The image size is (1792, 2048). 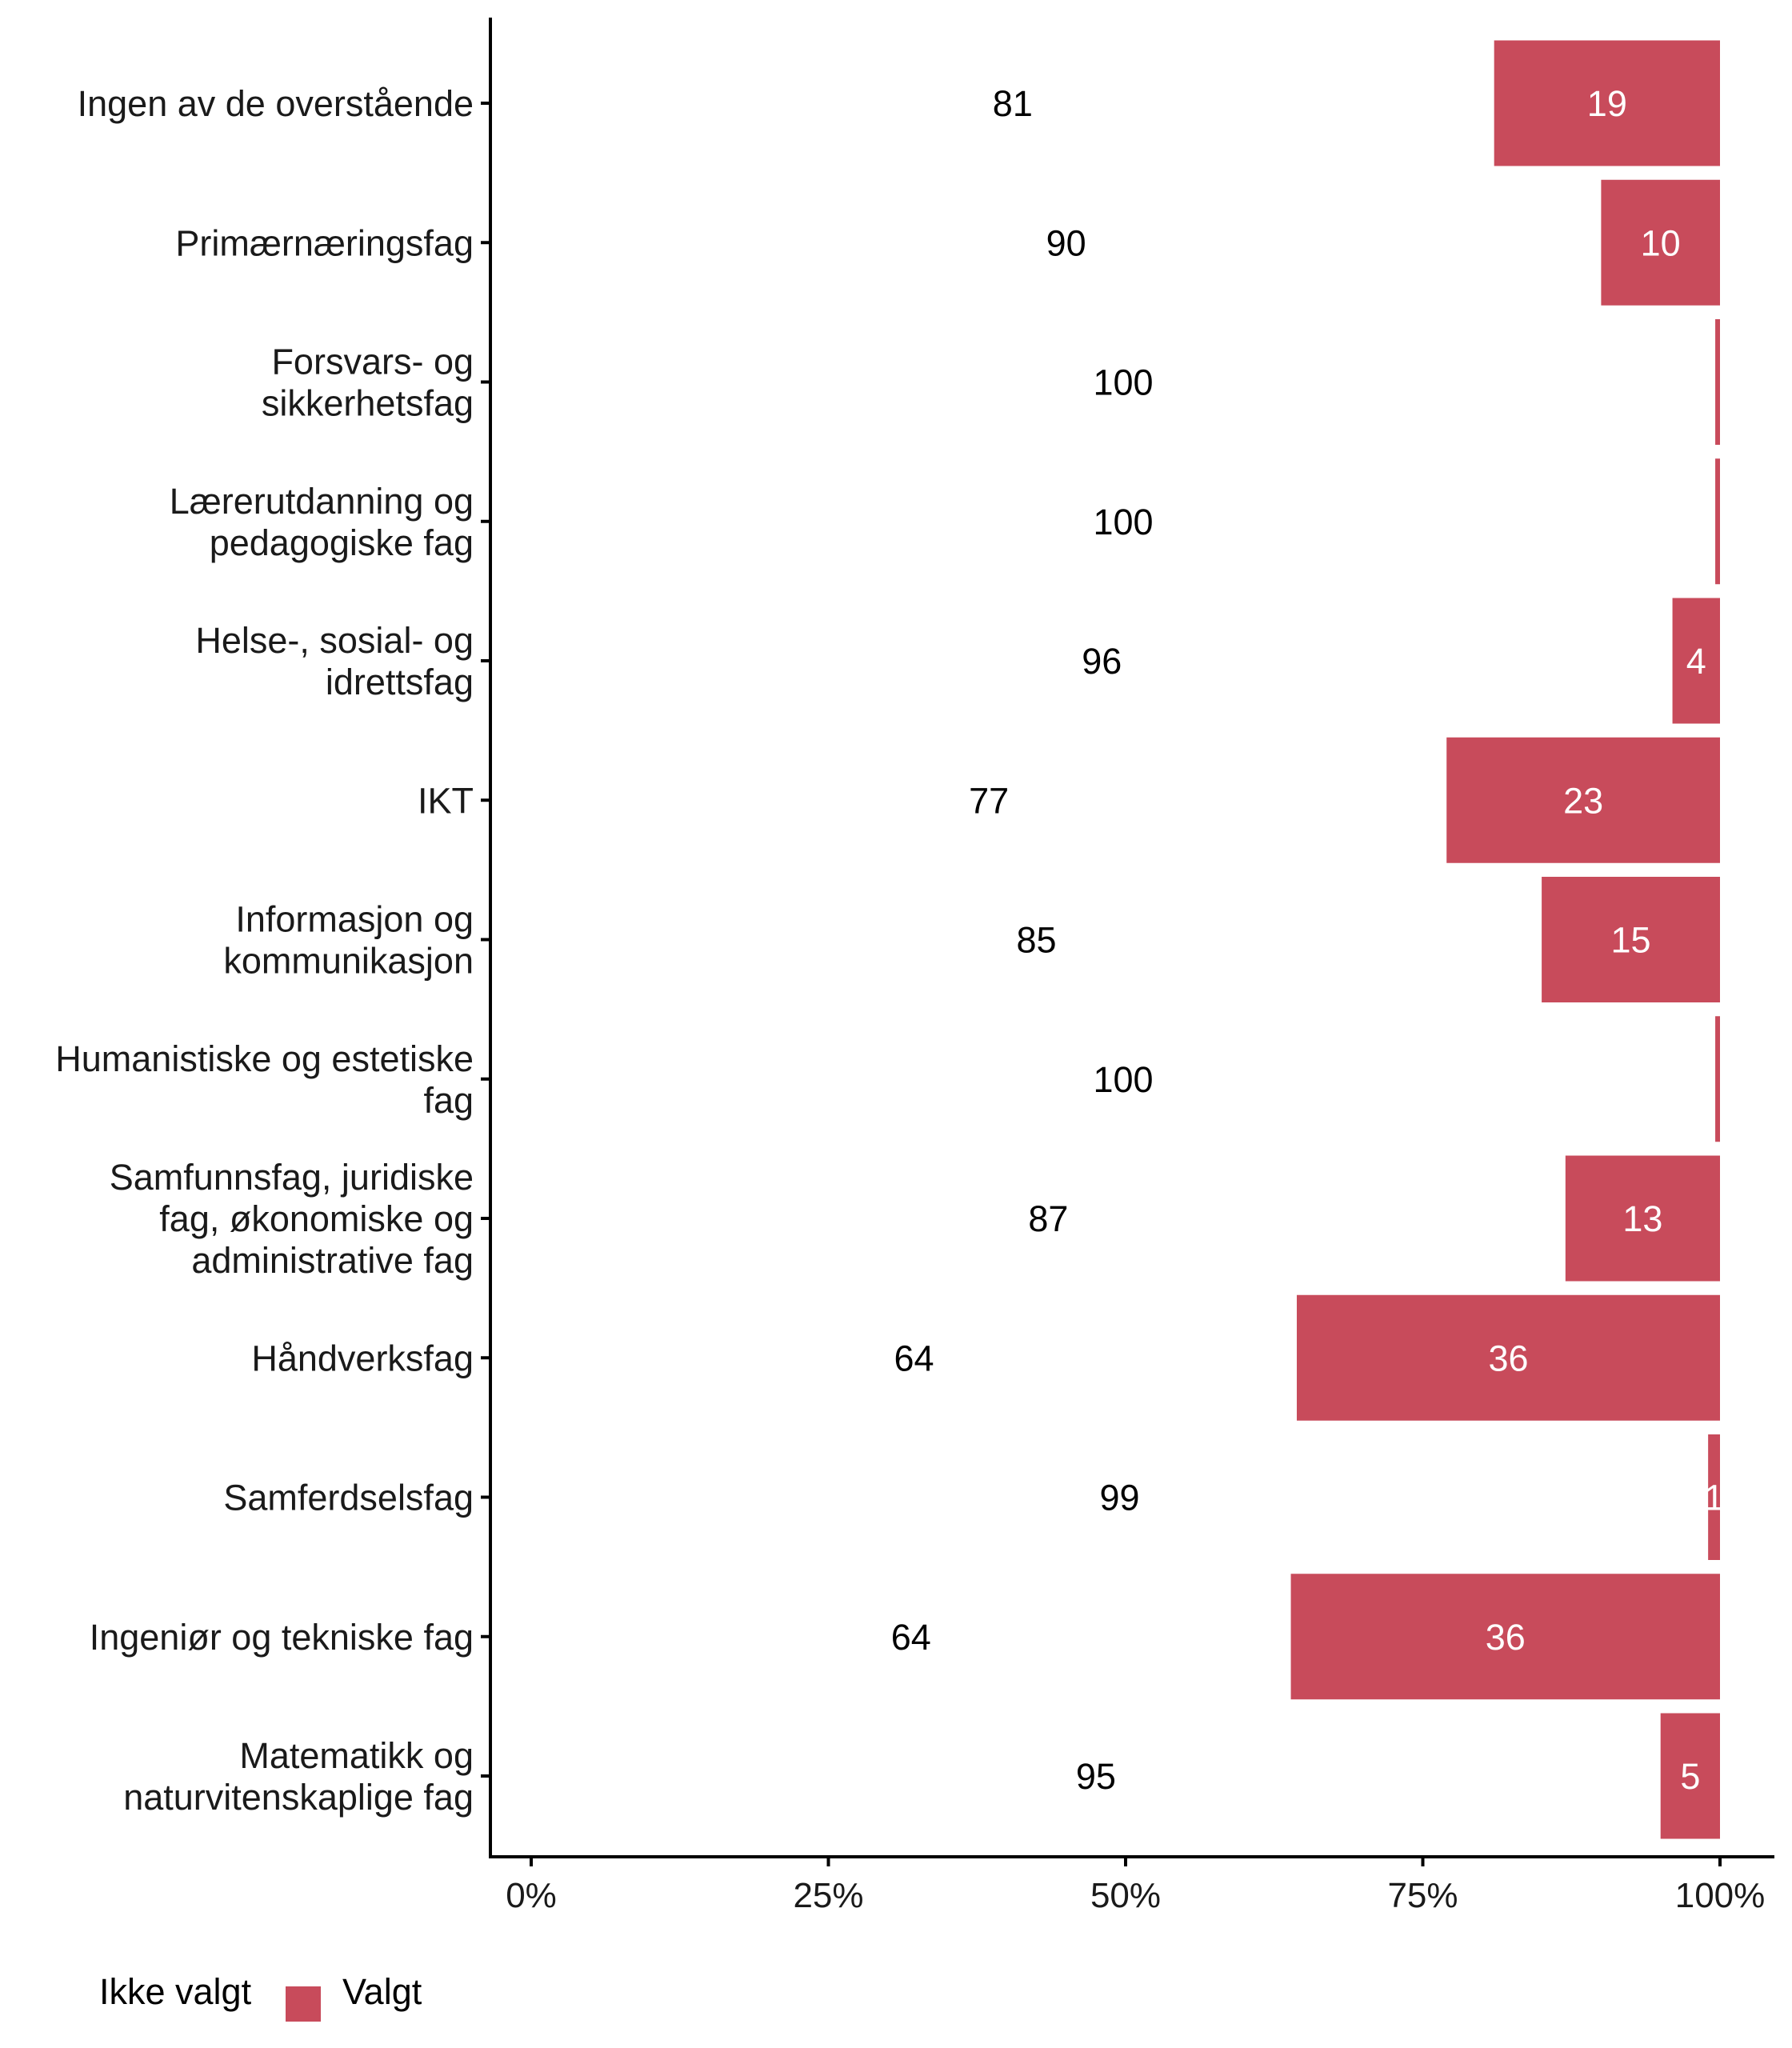 I want to click on value-label-valgt: 10, so click(x=1661, y=242).